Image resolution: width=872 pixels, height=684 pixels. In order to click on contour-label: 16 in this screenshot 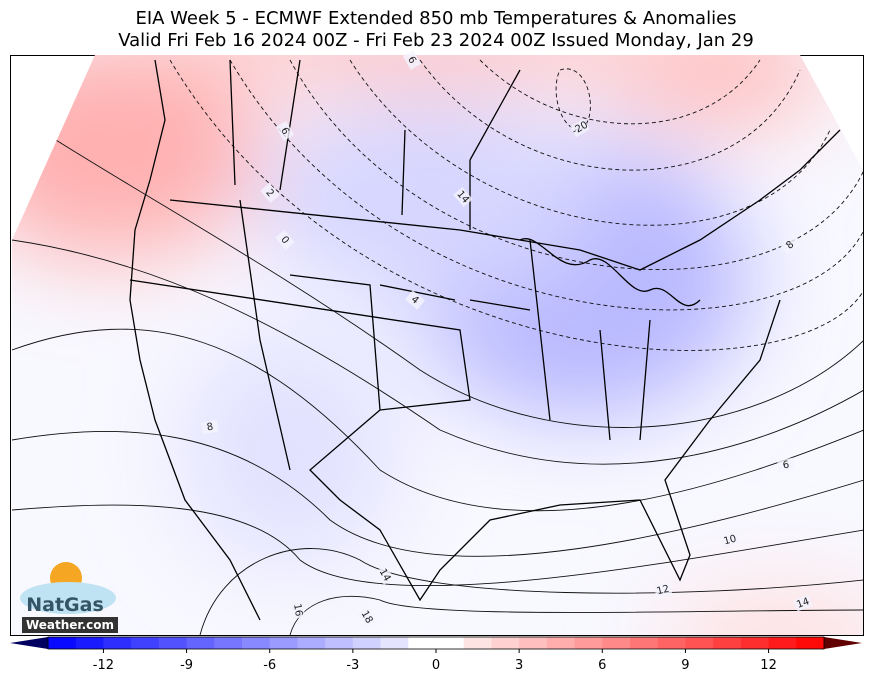, I will do `click(297, 610)`.